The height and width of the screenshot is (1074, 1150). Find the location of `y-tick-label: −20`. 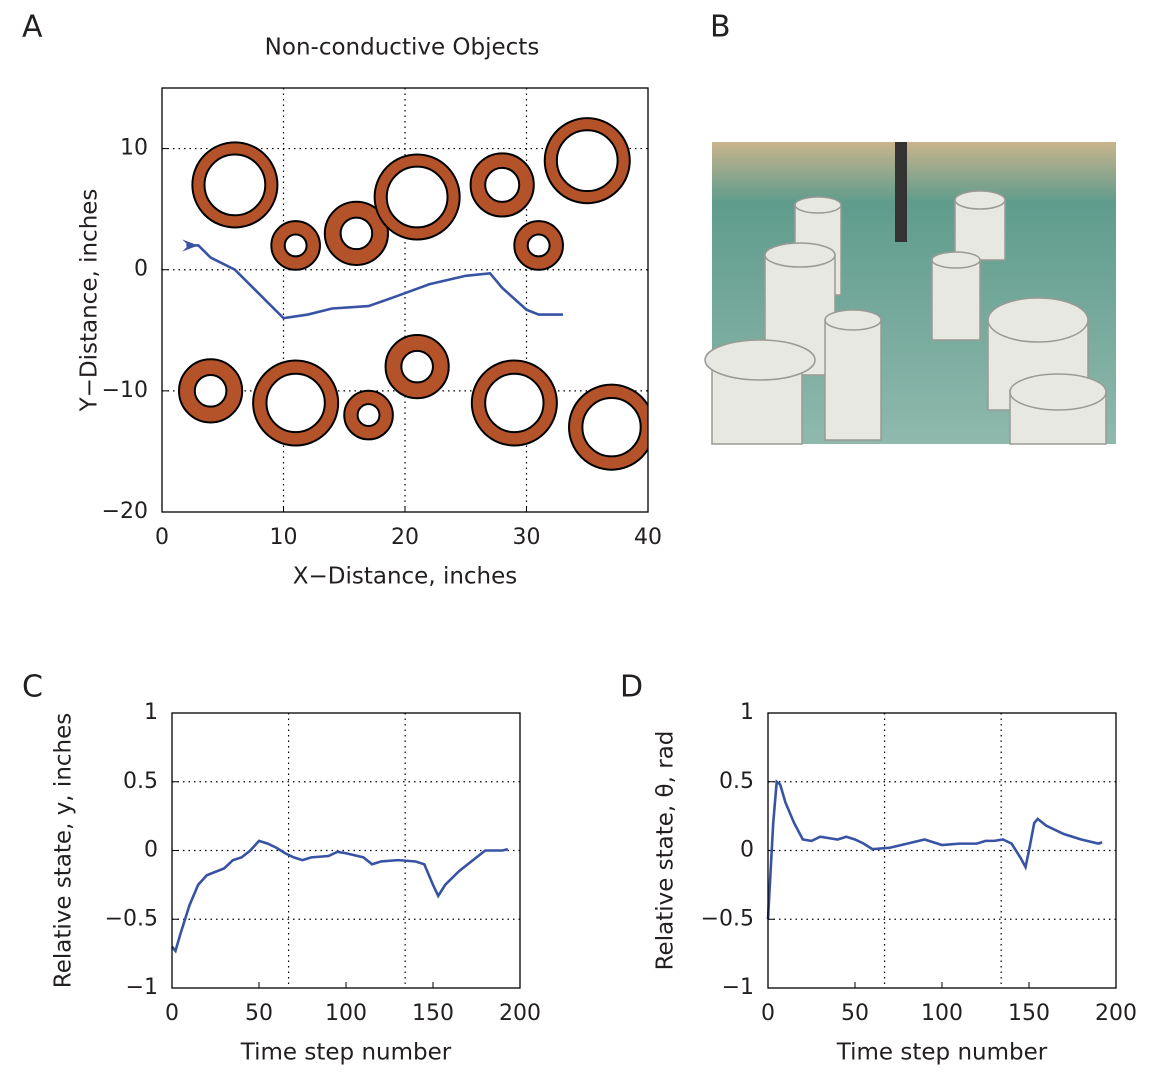

y-tick-label: −20 is located at coordinates (125, 511).